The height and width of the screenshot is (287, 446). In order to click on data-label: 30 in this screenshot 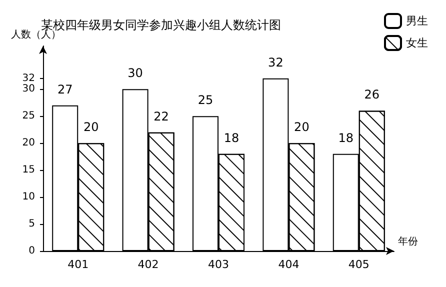, I will do `click(135, 73)`.